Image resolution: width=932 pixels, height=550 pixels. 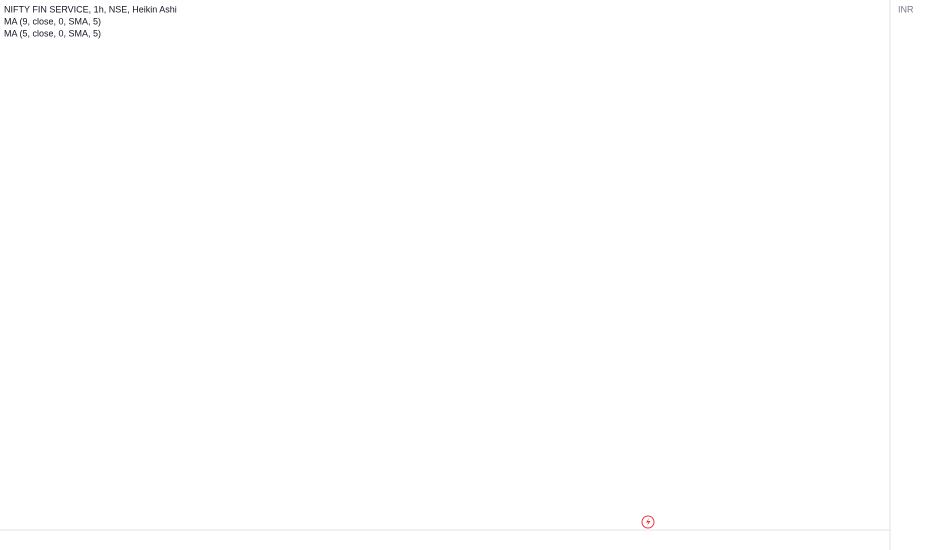 I want to click on alert-bolt, so click(x=648, y=522).